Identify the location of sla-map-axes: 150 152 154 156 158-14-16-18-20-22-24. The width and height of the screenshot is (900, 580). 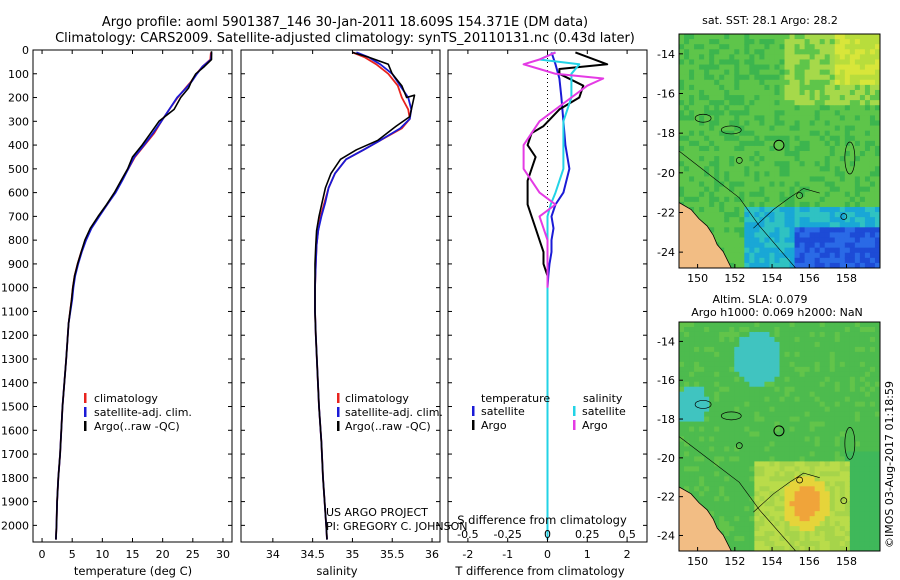
(757, 451).